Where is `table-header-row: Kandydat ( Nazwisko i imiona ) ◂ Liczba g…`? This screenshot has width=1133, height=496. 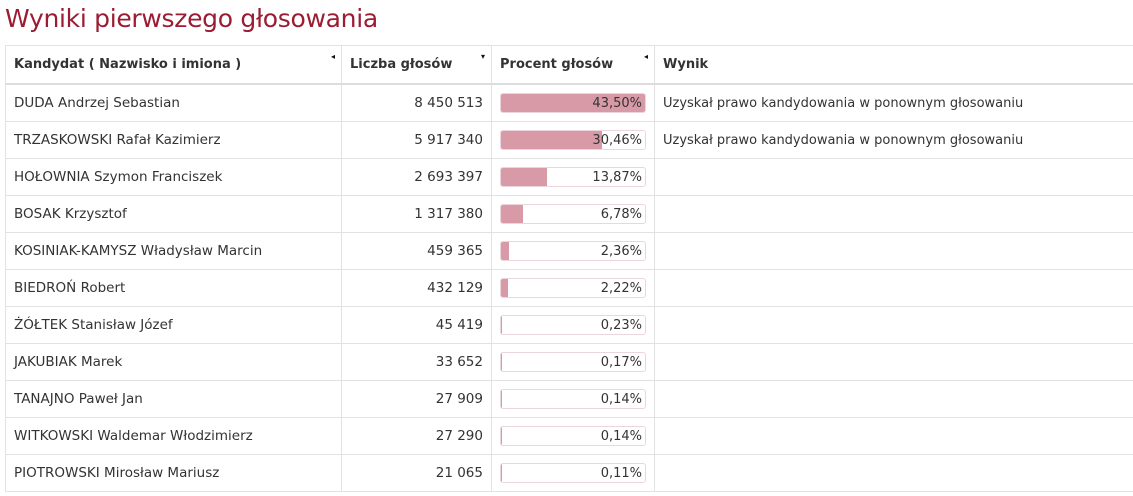 table-header-row: Kandydat ( Nazwisko i imiona ) ◂ Liczba g… is located at coordinates (569, 65).